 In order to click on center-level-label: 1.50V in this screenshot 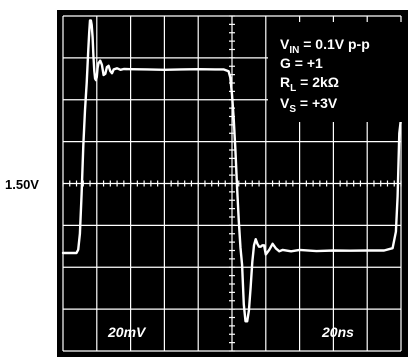, I will do `click(22, 184)`.